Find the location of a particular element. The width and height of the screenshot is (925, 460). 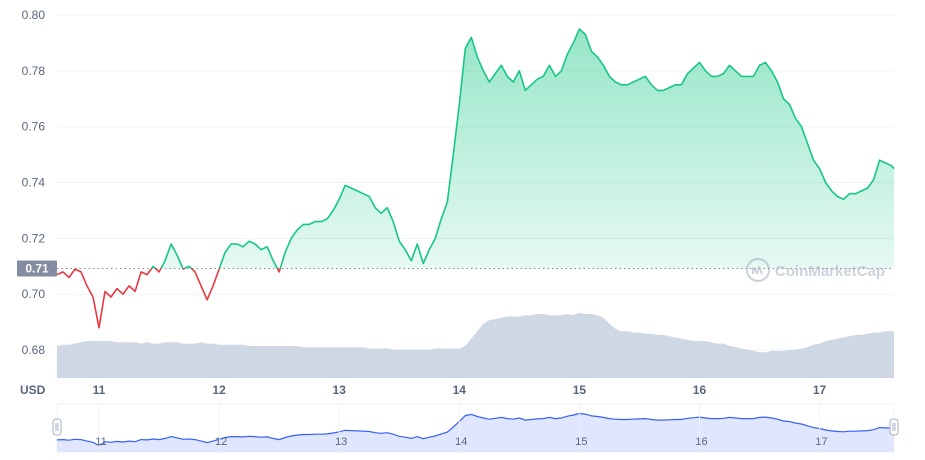

volume-area is located at coordinates (475, 345).